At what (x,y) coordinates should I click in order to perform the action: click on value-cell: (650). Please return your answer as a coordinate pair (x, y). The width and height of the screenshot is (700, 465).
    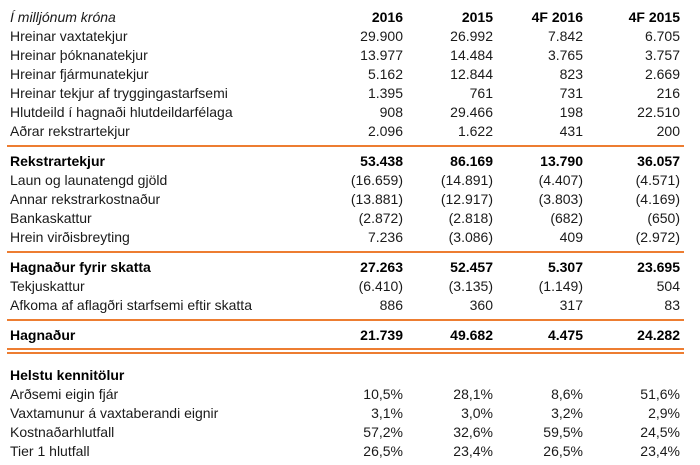
    Looking at the image, I should click on (663, 218).